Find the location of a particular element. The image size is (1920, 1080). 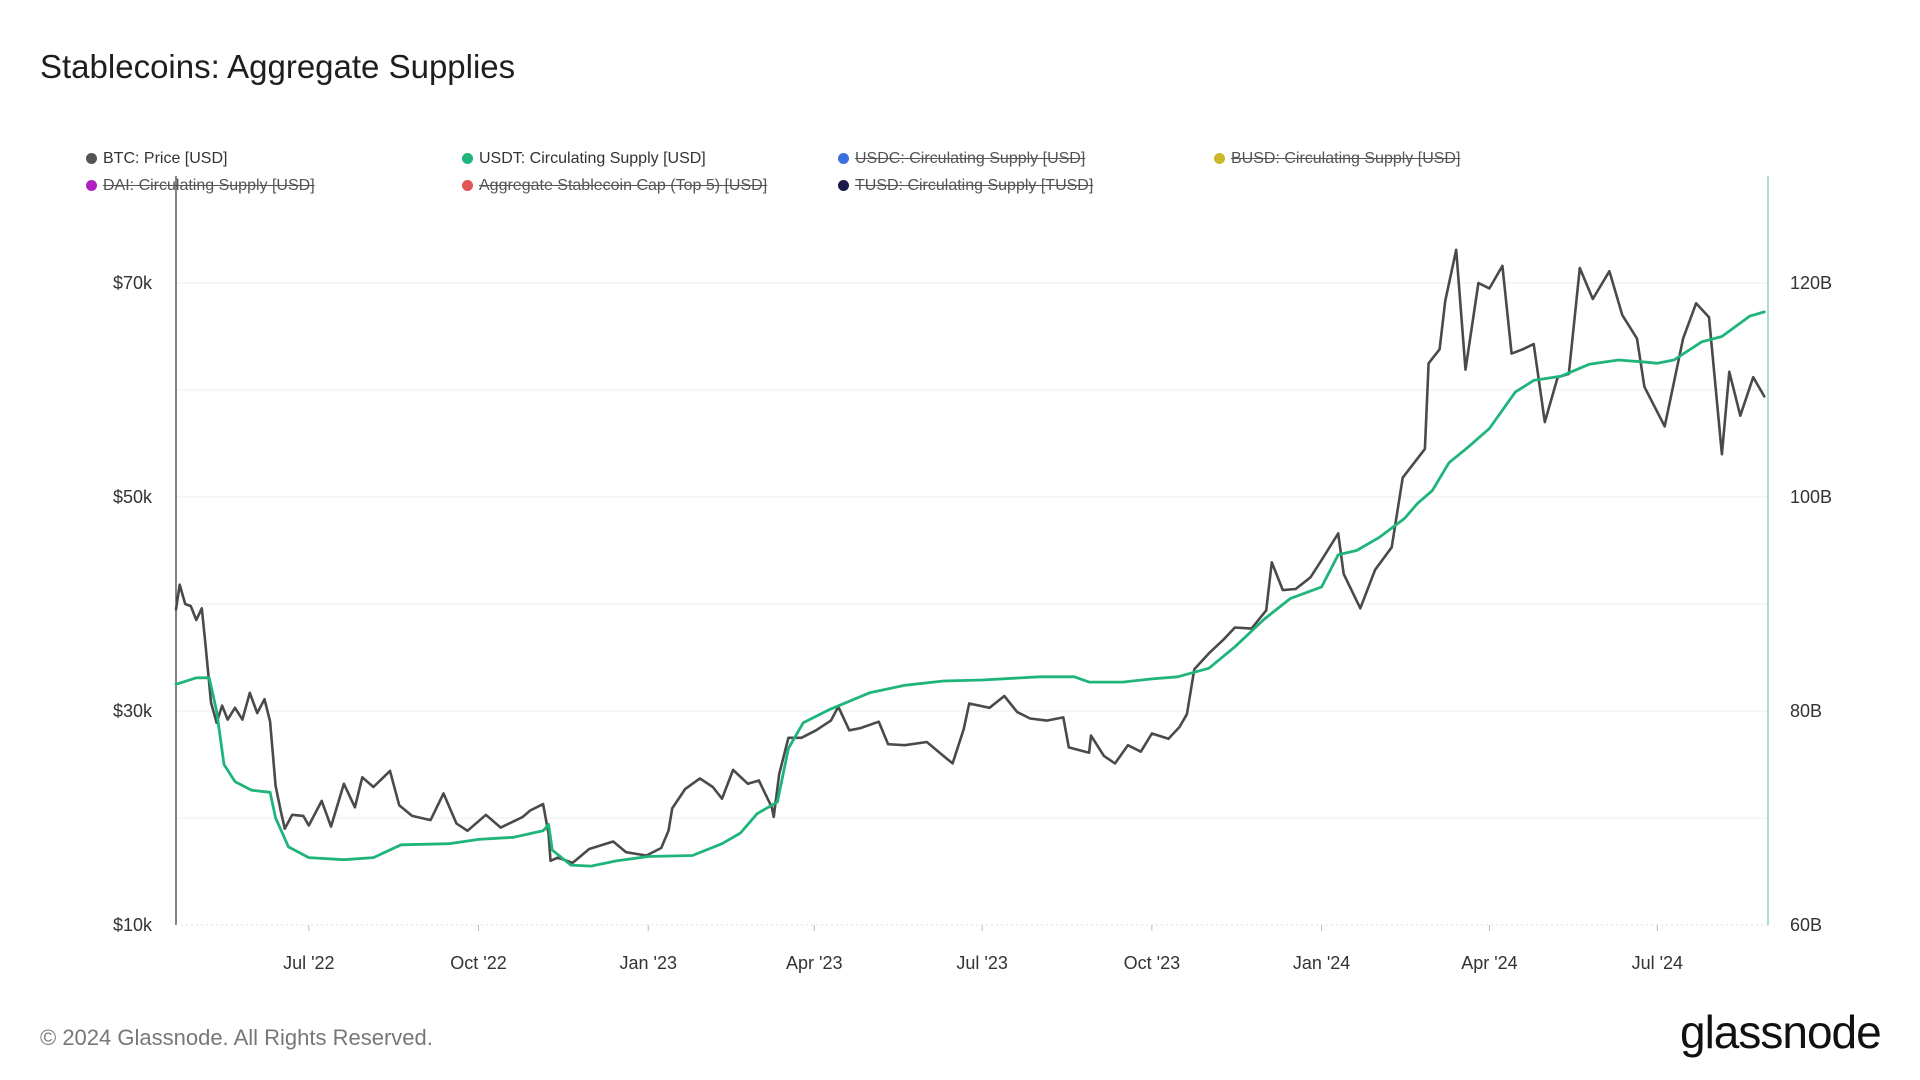

y-left-tick-label: $30k is located at coordinates (133, 711).